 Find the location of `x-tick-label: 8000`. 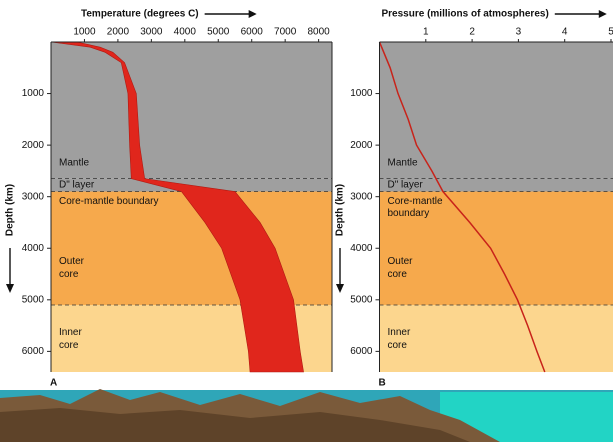

x-tick-label: 8000 is located at coordinates (318, 32).